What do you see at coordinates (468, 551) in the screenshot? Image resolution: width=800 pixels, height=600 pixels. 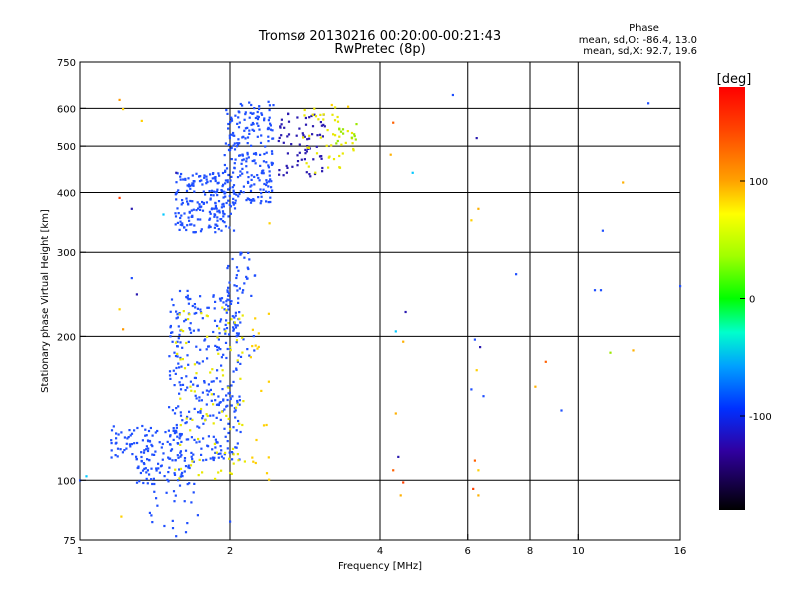 I see `x-tick-label: 6` at bounding box center [468, 551].